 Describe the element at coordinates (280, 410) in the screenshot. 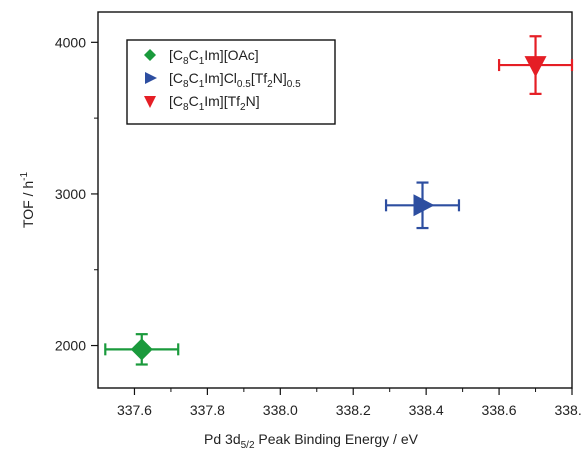

I see `x-tick-label: 338.0` at that location.